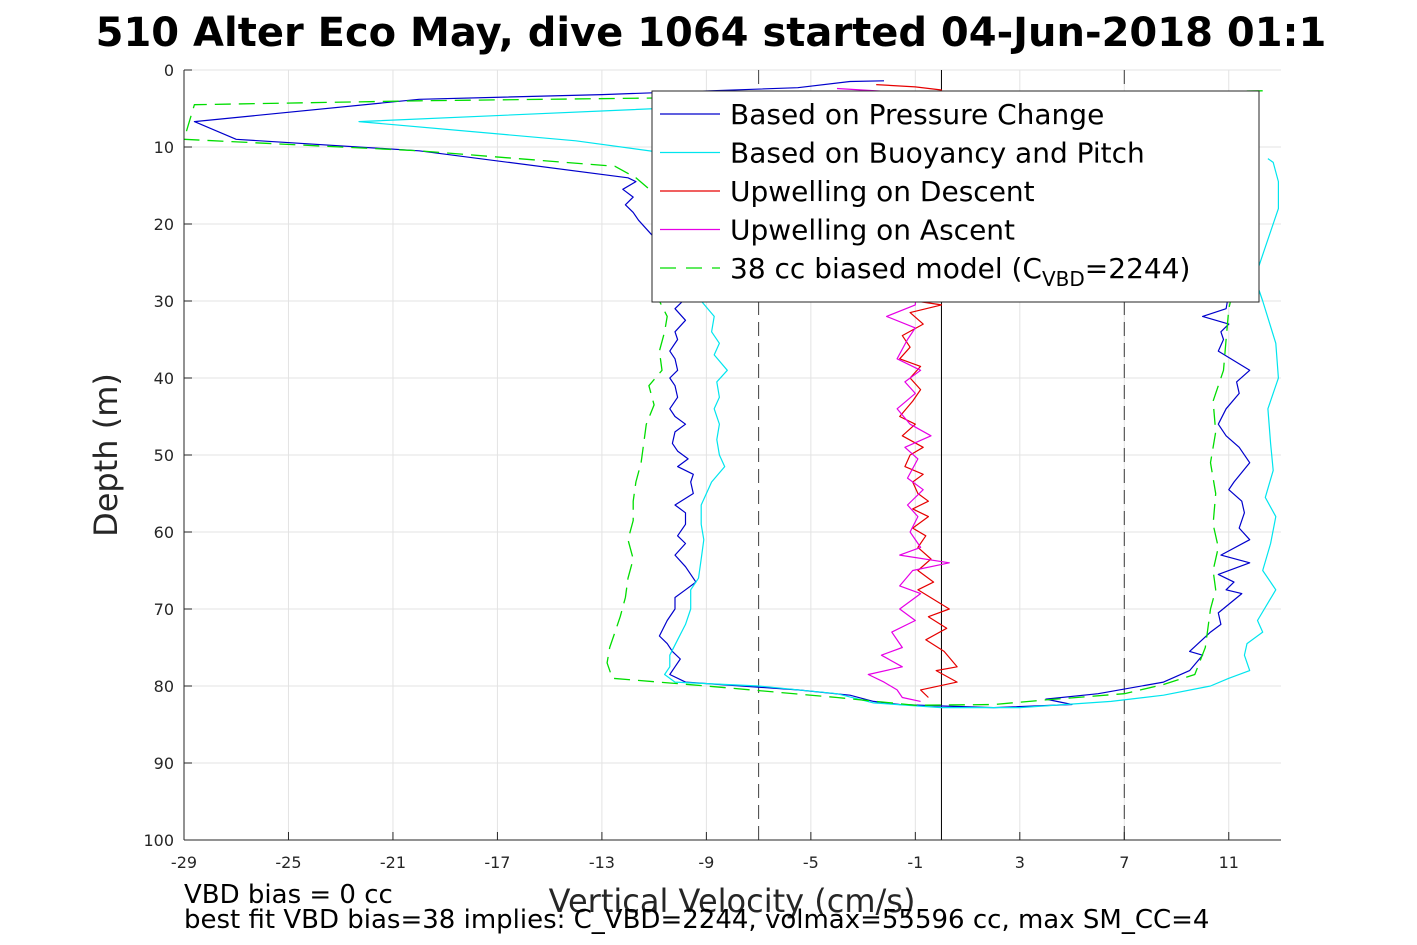 The width and height of the screenshot is (1417, 945). I want to click on x-tick-label: -25, so click(288, 862).